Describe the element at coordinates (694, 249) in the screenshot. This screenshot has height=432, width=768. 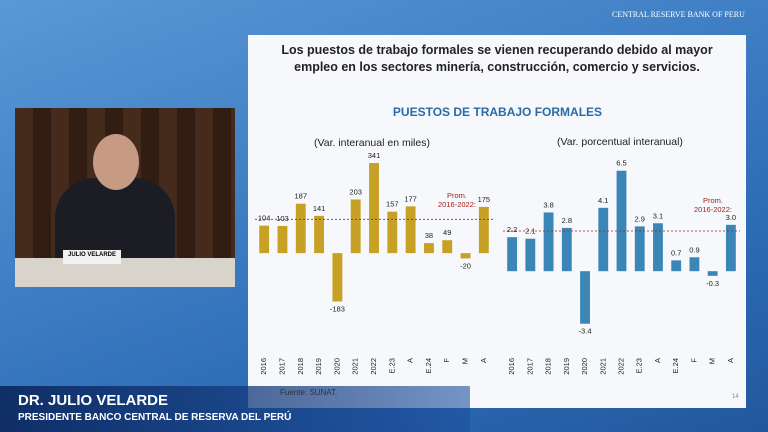
I see `value-label: 0.9` at that location.